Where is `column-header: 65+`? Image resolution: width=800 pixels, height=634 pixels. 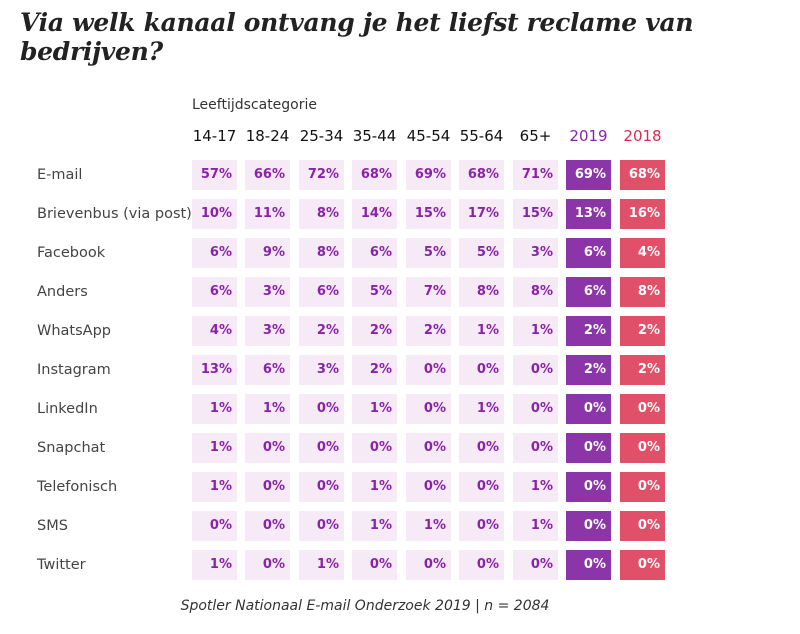
column-header: 65+ is located at coordinates (535, 136).